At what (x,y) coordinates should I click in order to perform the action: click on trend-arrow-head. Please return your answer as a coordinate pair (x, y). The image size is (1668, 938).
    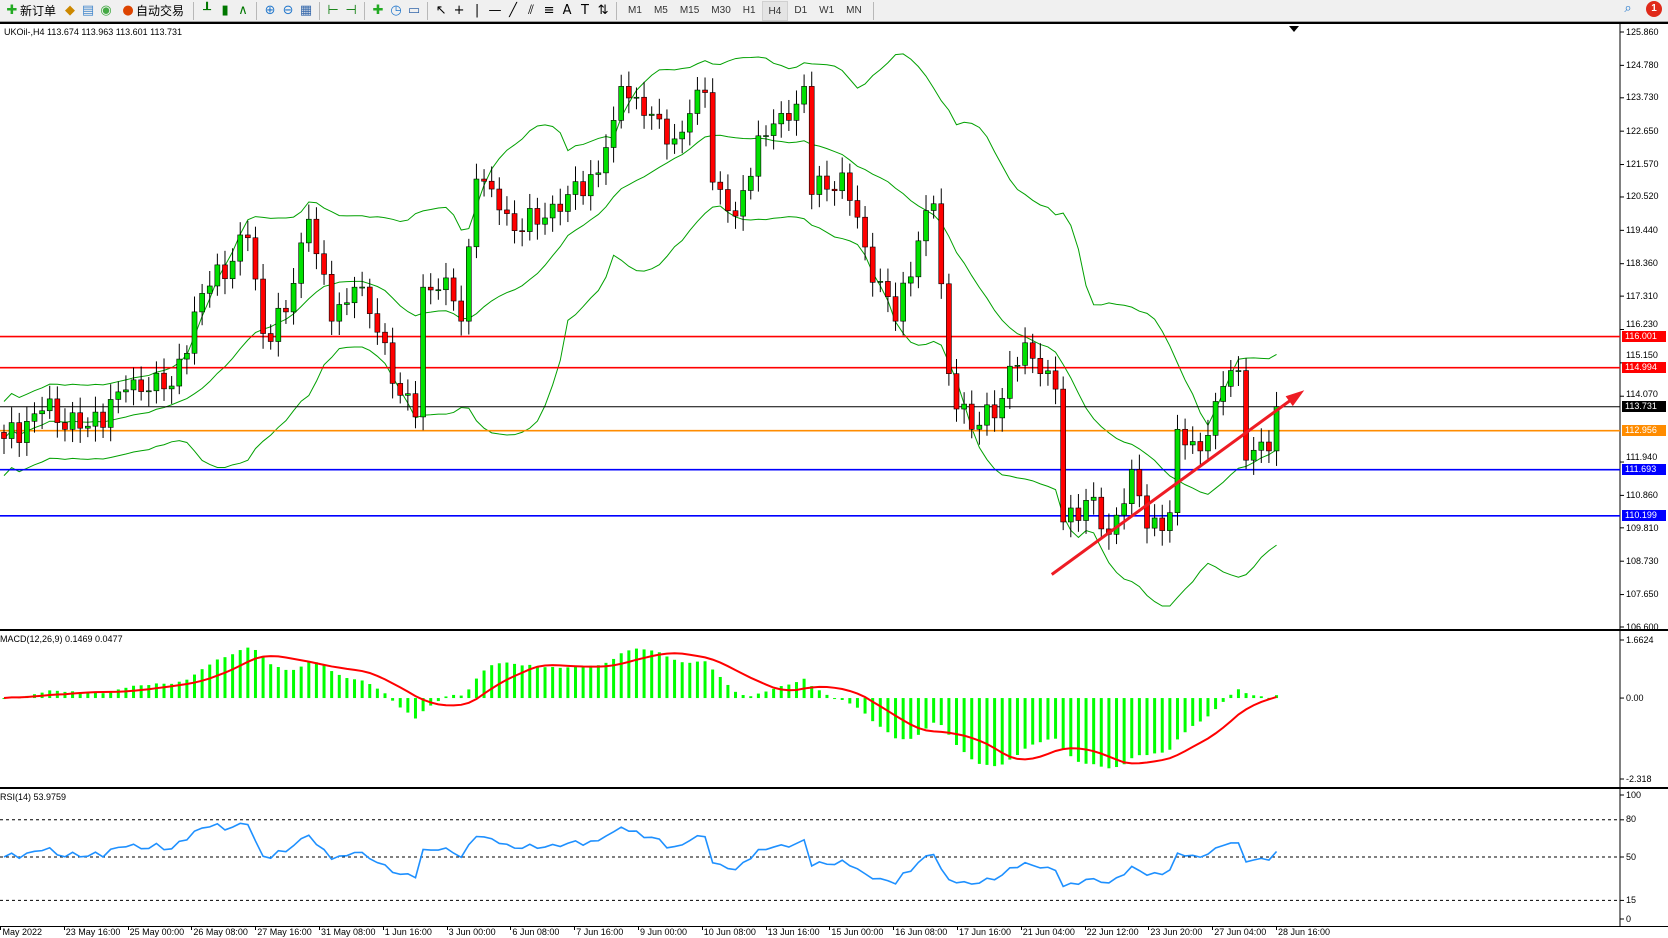
    Looking at the image, I should click on (1295, 398).